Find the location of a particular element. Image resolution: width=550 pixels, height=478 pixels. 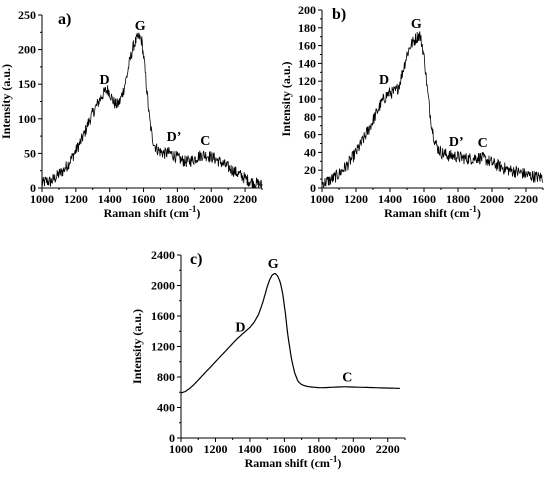

y-tick-label: 160 is located at coordinates (307, 46).